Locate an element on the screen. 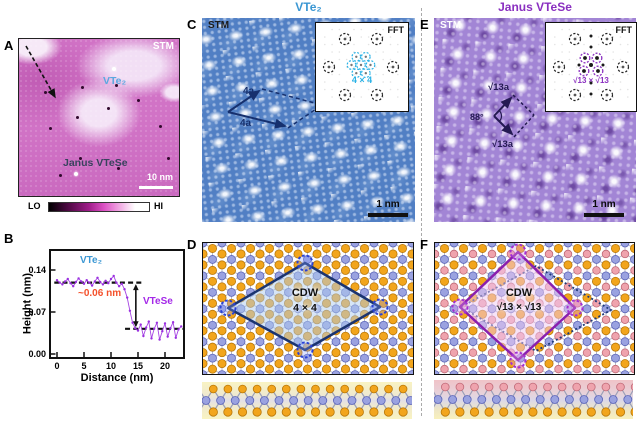 The image size is (640, 425). d-cdw-label: CDW is located at coordinates (305, 293).